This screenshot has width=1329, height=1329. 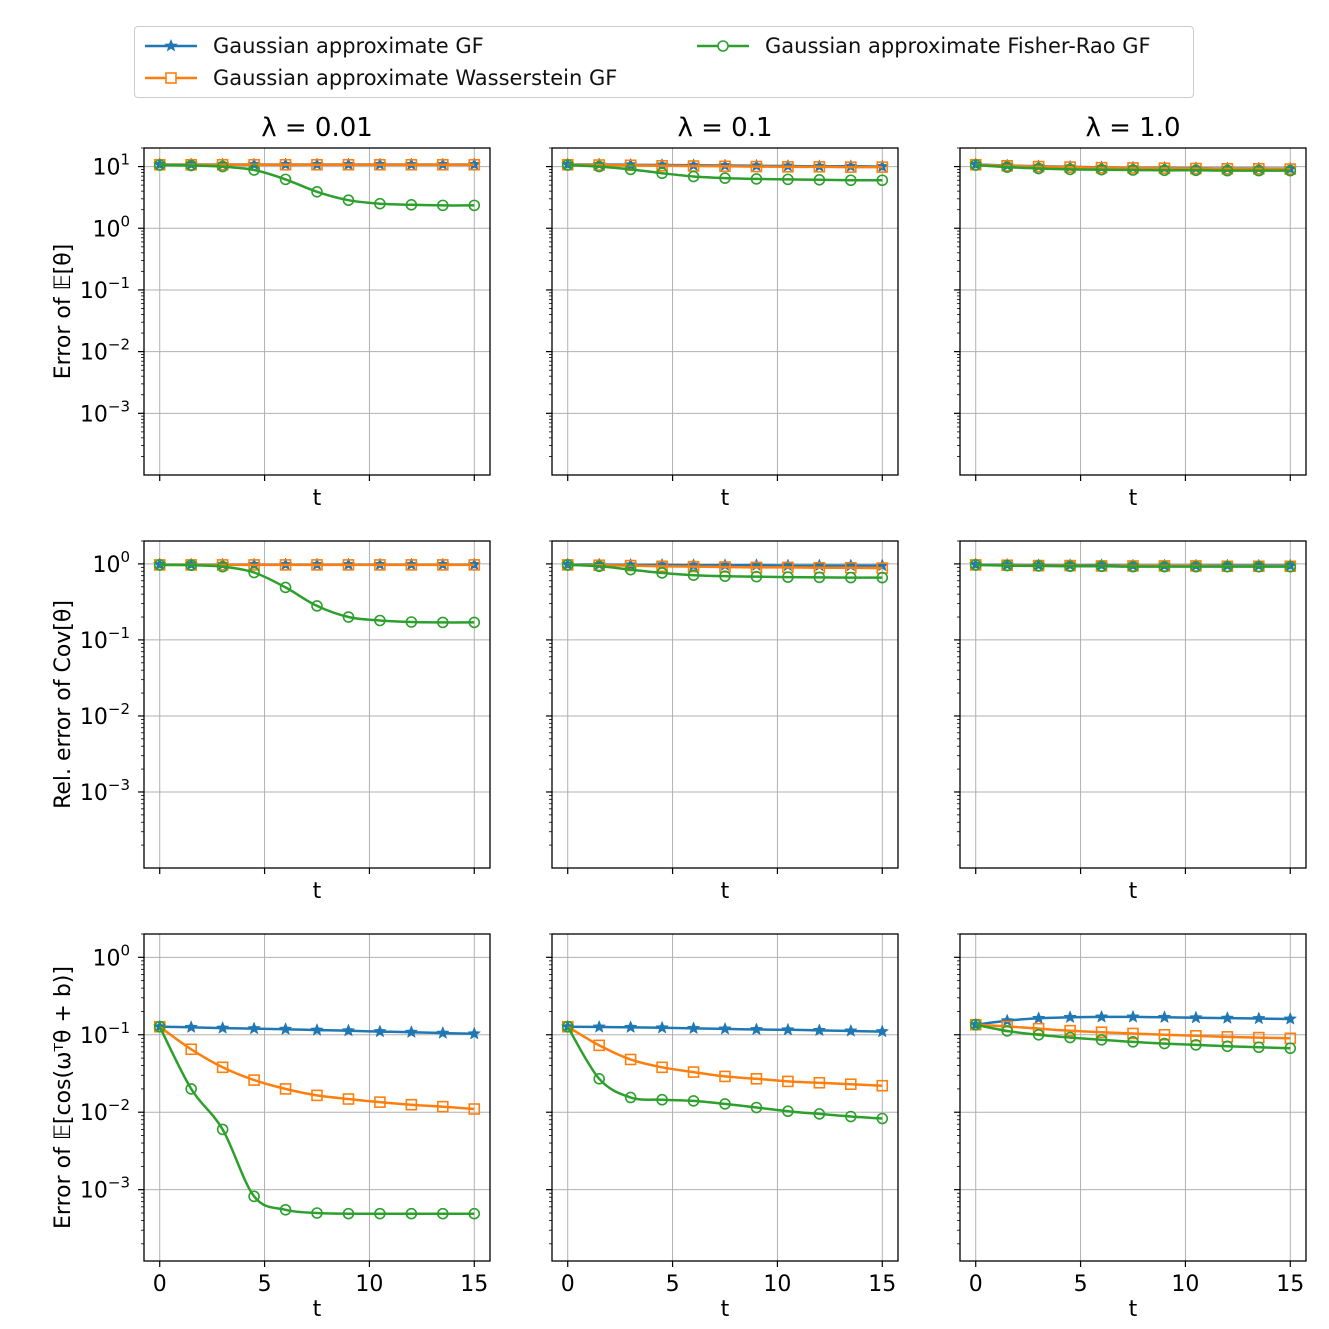 I want to click on column-title: λ = 0.01, so click(x=317, y=128).